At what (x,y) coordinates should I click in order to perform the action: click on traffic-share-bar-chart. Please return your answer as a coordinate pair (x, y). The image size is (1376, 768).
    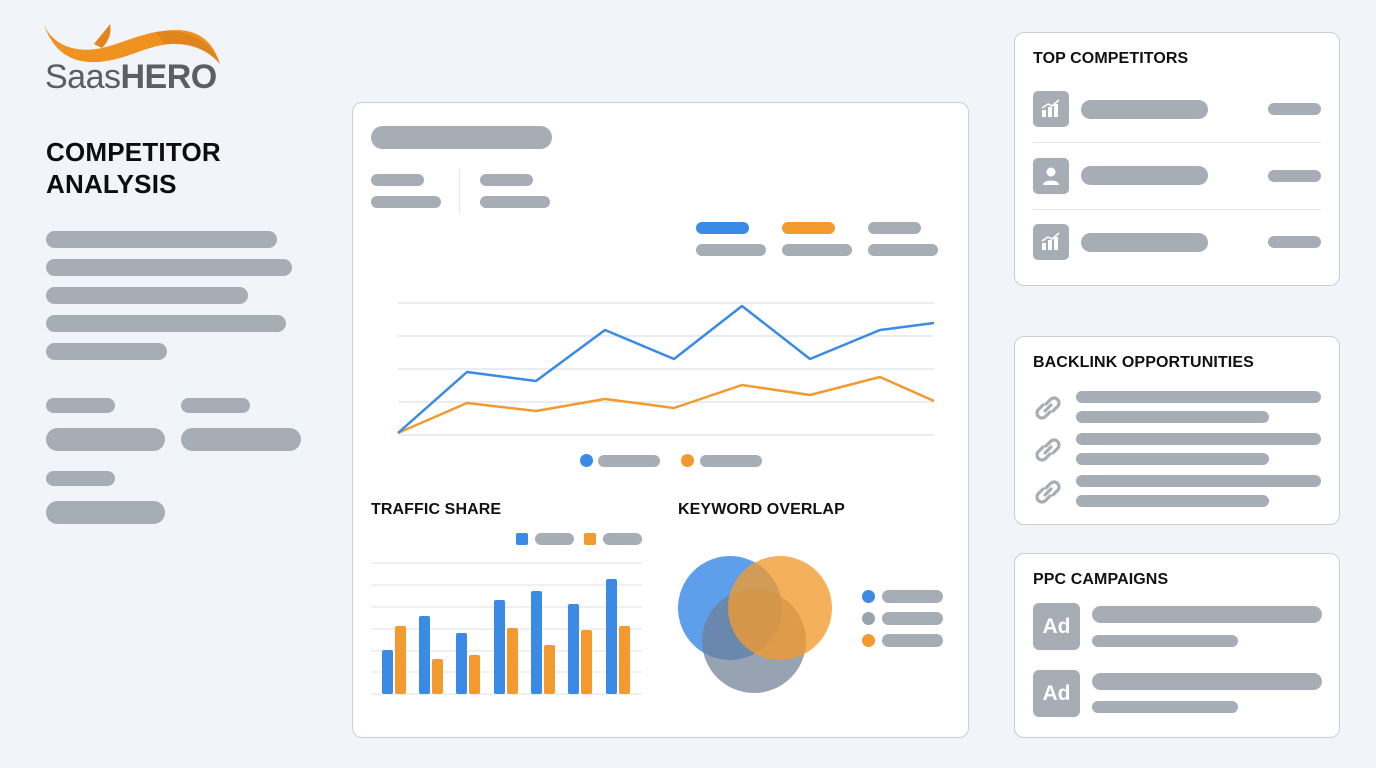
    Looking at the image, I should click on (506, 628).